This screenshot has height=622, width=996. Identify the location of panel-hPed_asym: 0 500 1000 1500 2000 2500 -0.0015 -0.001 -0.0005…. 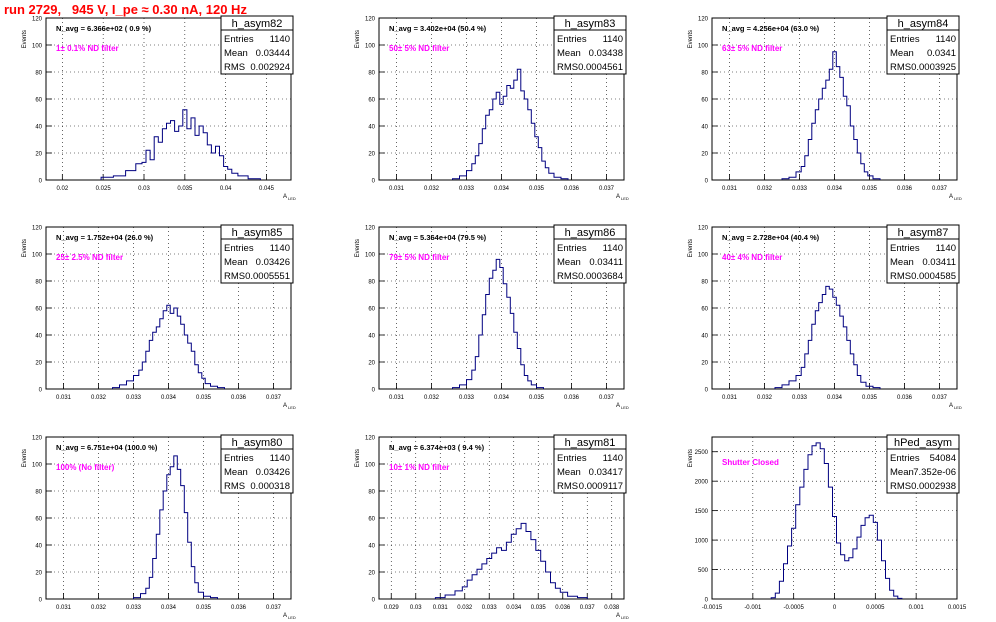
(827, 522).